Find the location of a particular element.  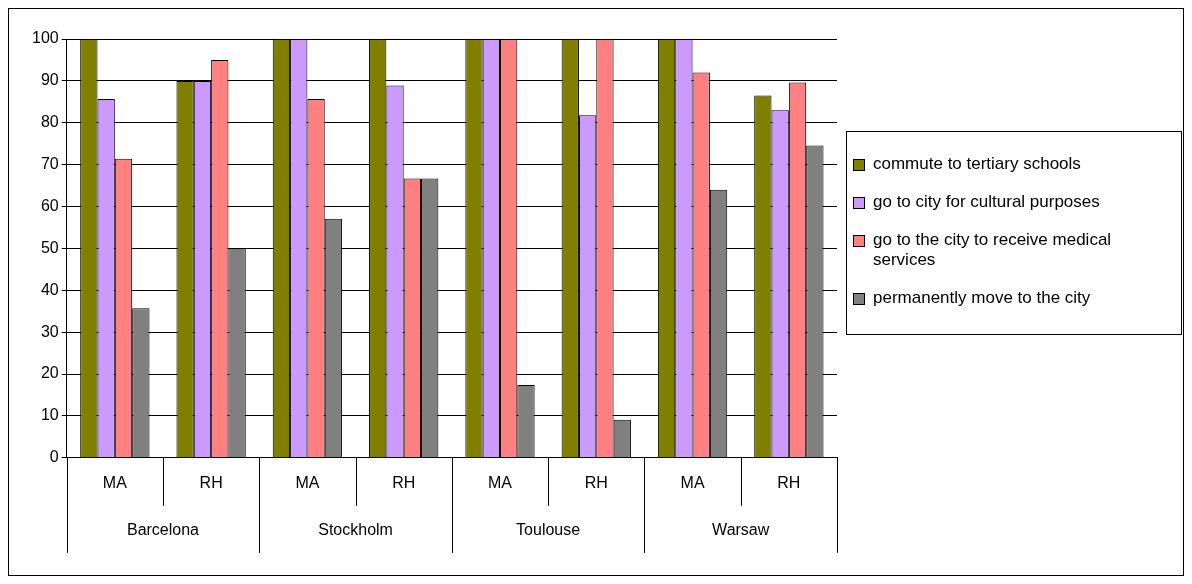

y-tick-label: 100 is located at coordinates (45, 38).